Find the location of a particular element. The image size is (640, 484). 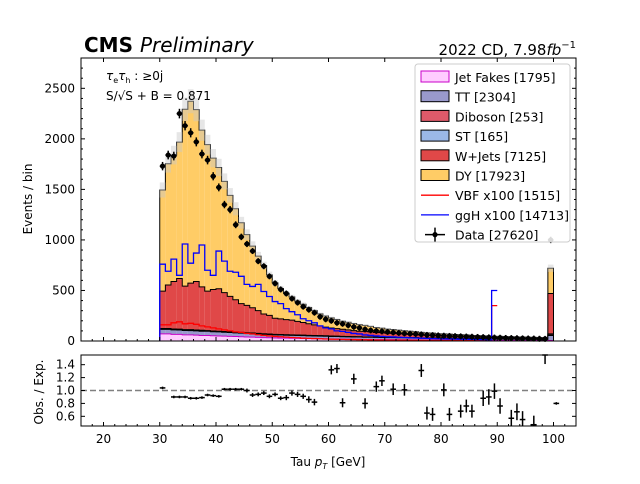

x-tick-label: 30 is located at coordinates (159, 439).